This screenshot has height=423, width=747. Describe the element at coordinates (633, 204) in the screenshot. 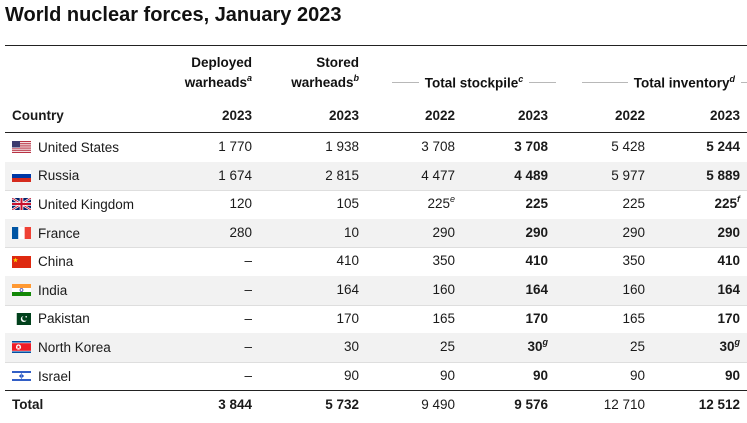

I see `inv2022-cell: 225` at that location.